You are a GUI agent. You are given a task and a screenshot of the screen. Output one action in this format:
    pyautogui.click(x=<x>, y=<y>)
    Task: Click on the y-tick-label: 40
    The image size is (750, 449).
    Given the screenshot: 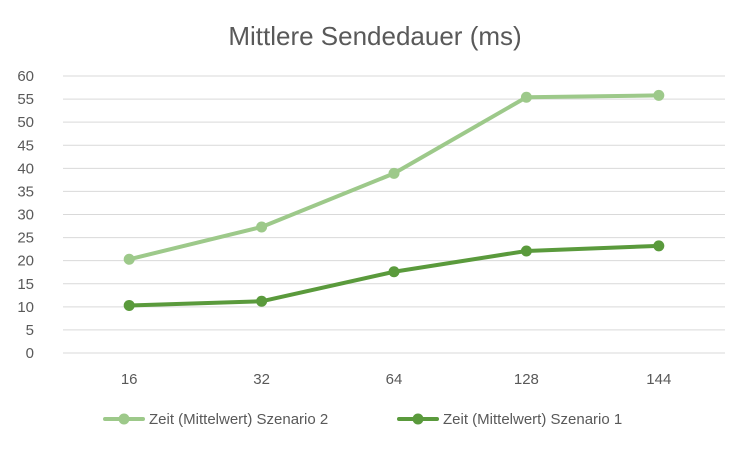 What is the action you would take?
    pyautogui.click(x=25, y=168)
    